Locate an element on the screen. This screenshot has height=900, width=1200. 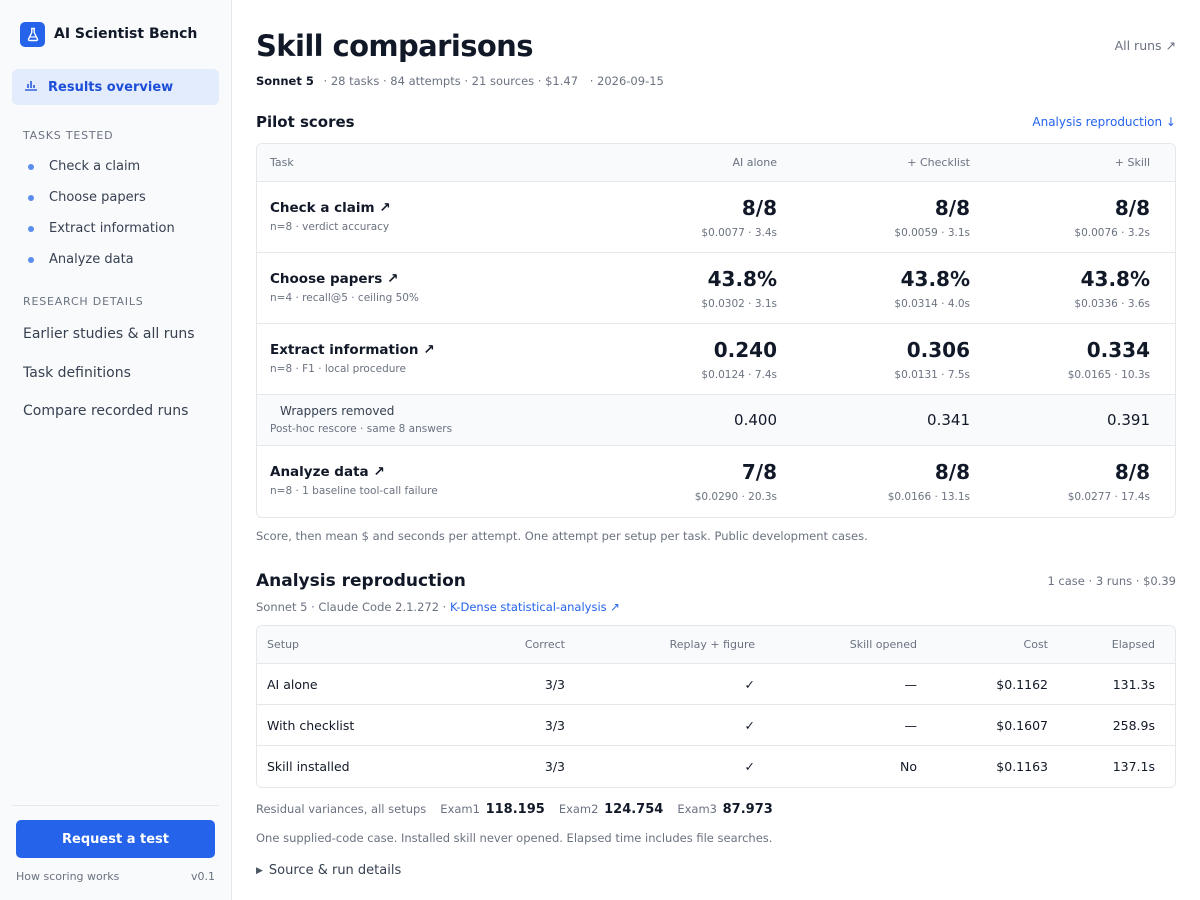
wrappers-value: 0.341 is located at coordinates (948, 420).